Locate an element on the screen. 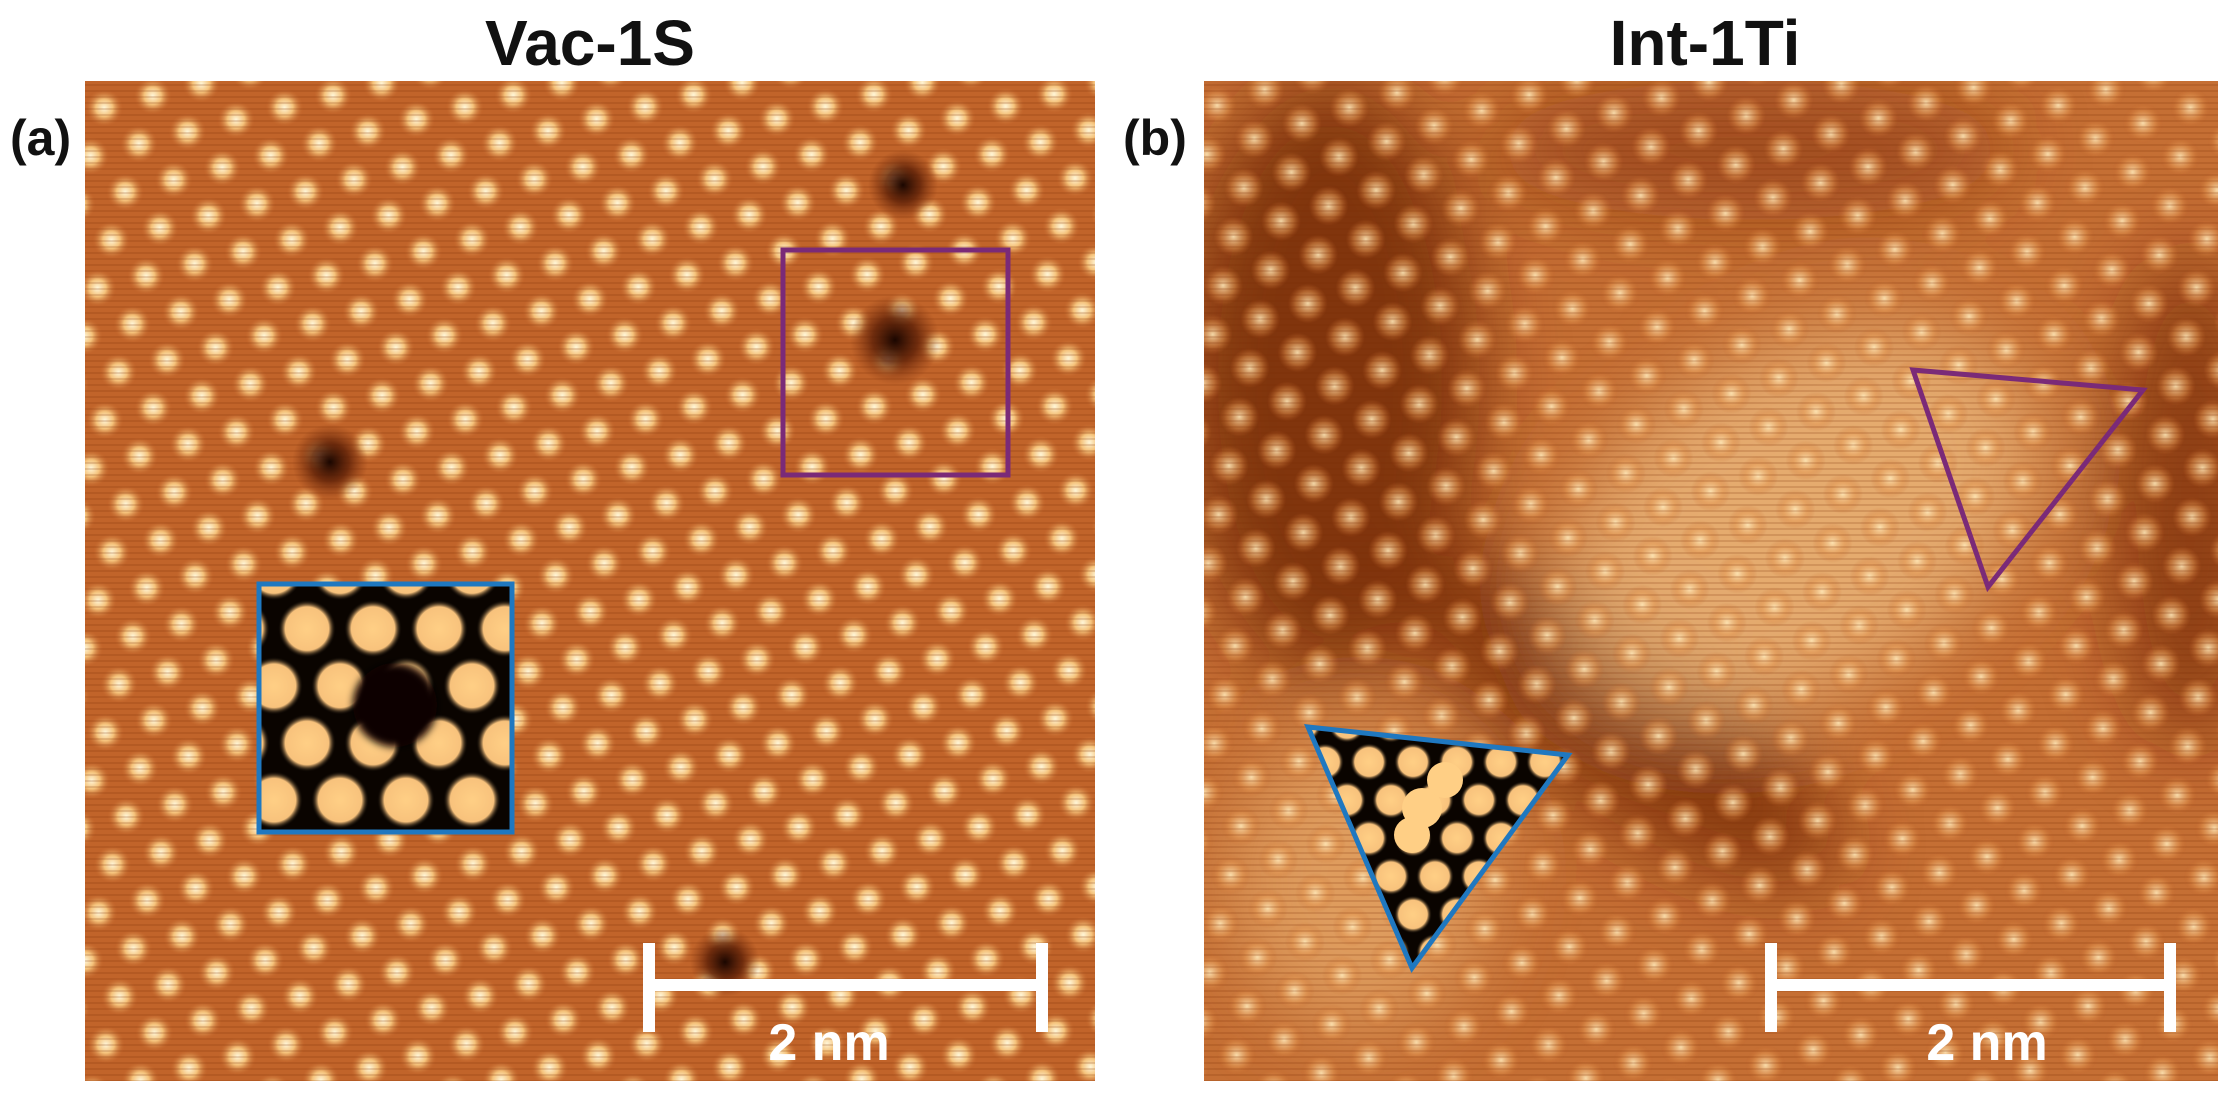 Image resolution: width=2230 pixels, height=1095 pixels. simulation-inset is located at coordinates (385, 708).